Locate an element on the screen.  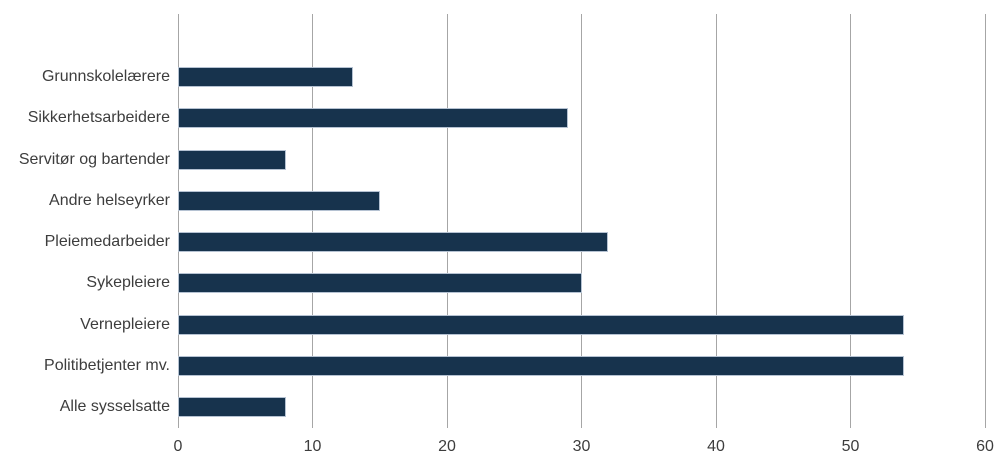
category-label: Grunnskolelærere is located at coordinates (105, 76).